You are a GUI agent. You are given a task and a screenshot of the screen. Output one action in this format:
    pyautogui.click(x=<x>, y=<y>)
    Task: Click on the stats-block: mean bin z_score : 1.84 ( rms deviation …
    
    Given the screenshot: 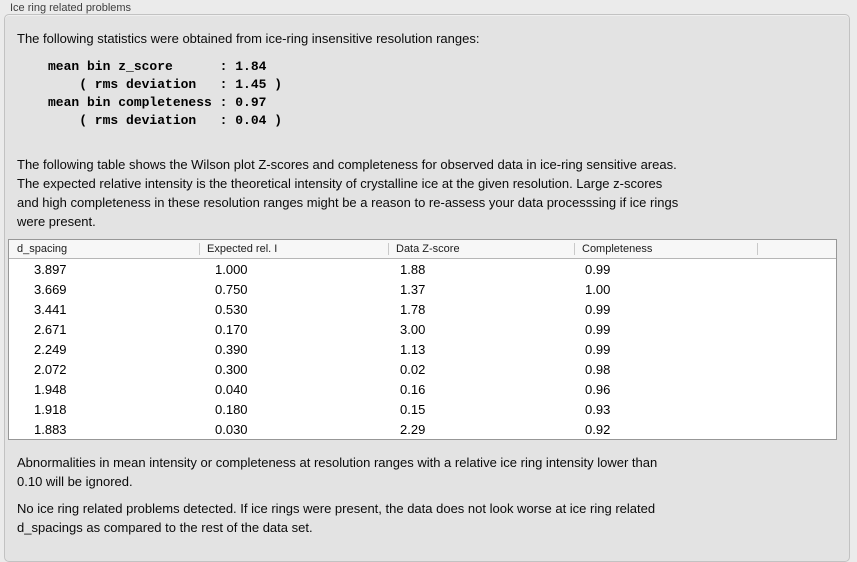 What is the action you would take?
    pyautogui.click(x=165, y=93)
    